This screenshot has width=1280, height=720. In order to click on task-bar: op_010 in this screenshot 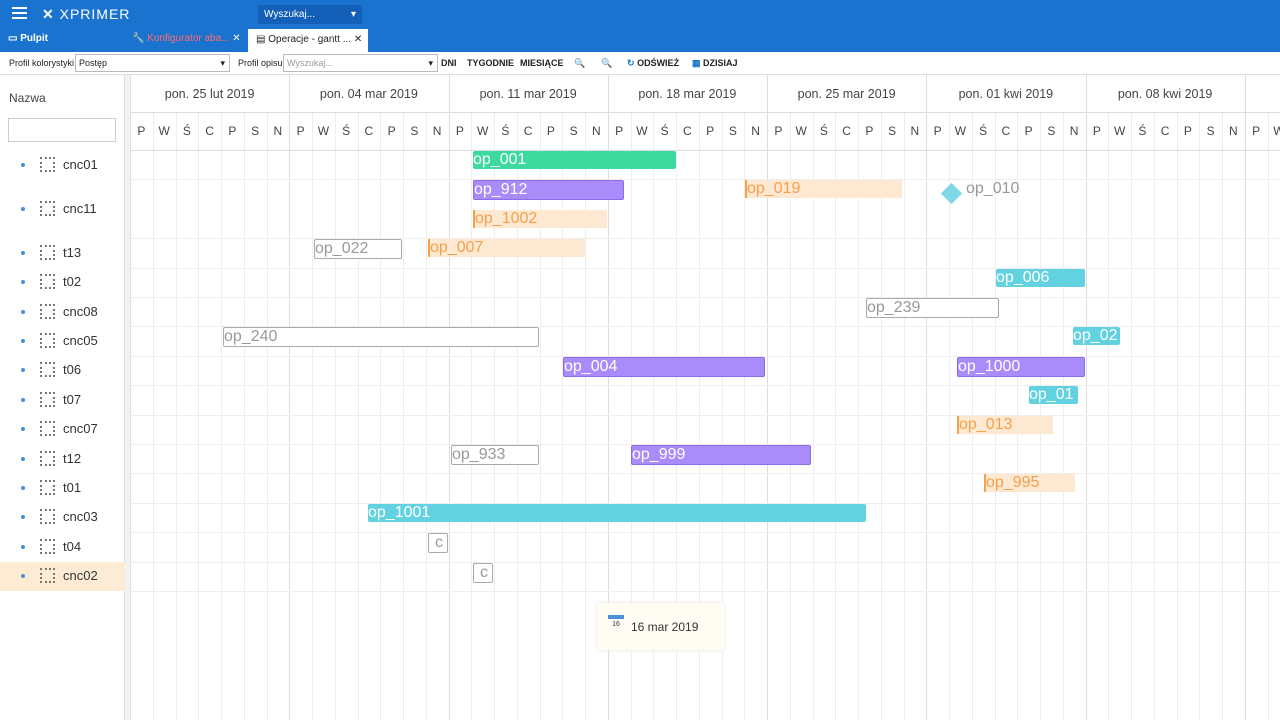, I will do `click(977, 192)`.